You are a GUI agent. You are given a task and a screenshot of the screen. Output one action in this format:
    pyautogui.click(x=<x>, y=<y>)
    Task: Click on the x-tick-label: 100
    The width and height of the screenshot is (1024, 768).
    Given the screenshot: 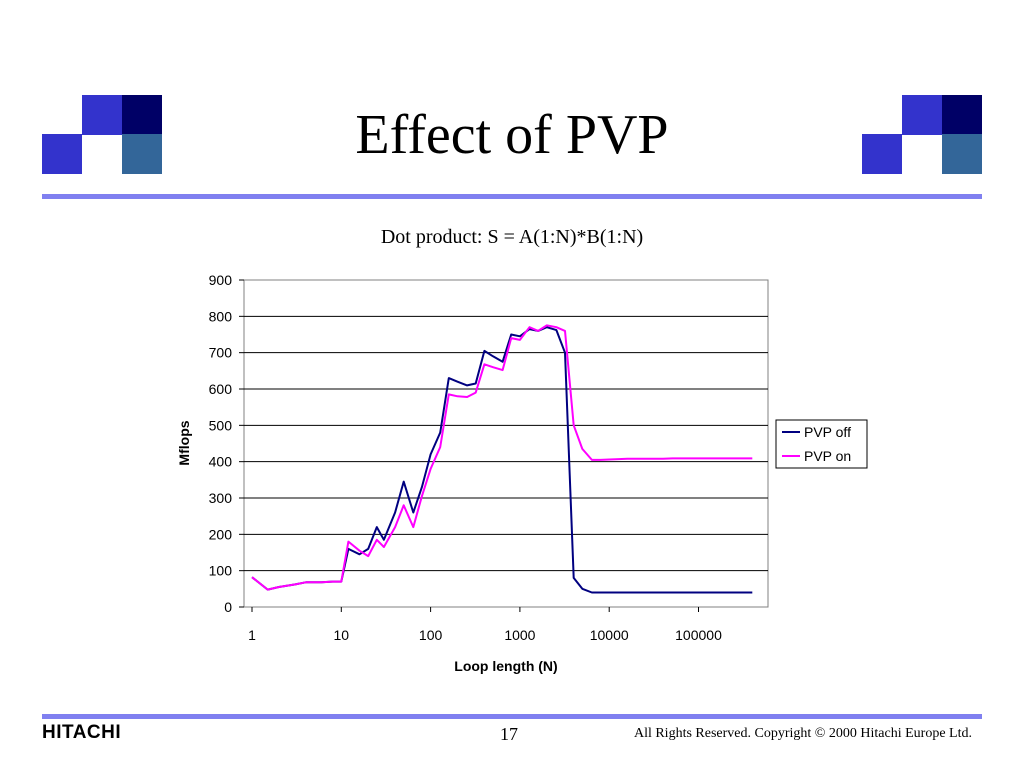 What is the action you would take?
    pyautogui.click(x=431, y=635)
    